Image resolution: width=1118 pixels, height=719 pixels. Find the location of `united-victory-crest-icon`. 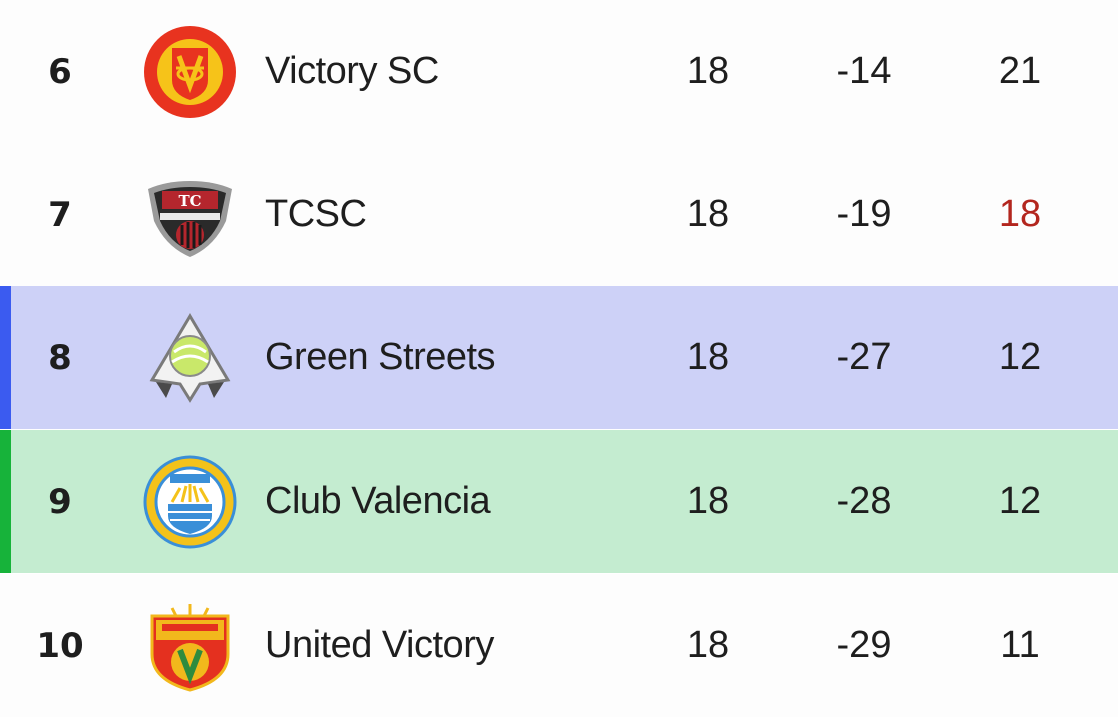

united-victory-crest-icon is located at coordinates (190, 646).